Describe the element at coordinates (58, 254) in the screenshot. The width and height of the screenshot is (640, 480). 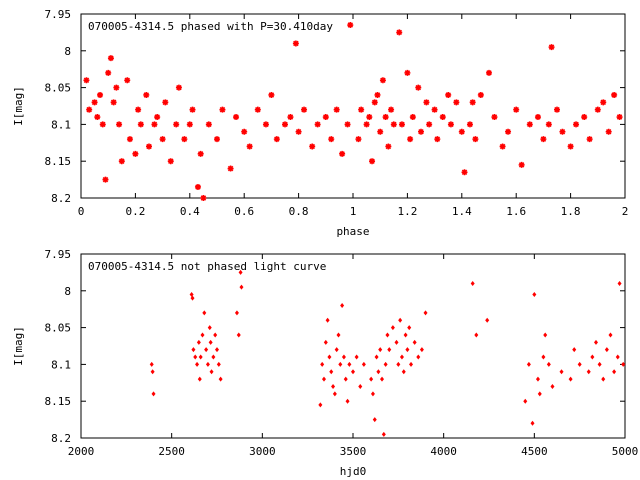
I see `y-tick-label: 7.95` at that location.